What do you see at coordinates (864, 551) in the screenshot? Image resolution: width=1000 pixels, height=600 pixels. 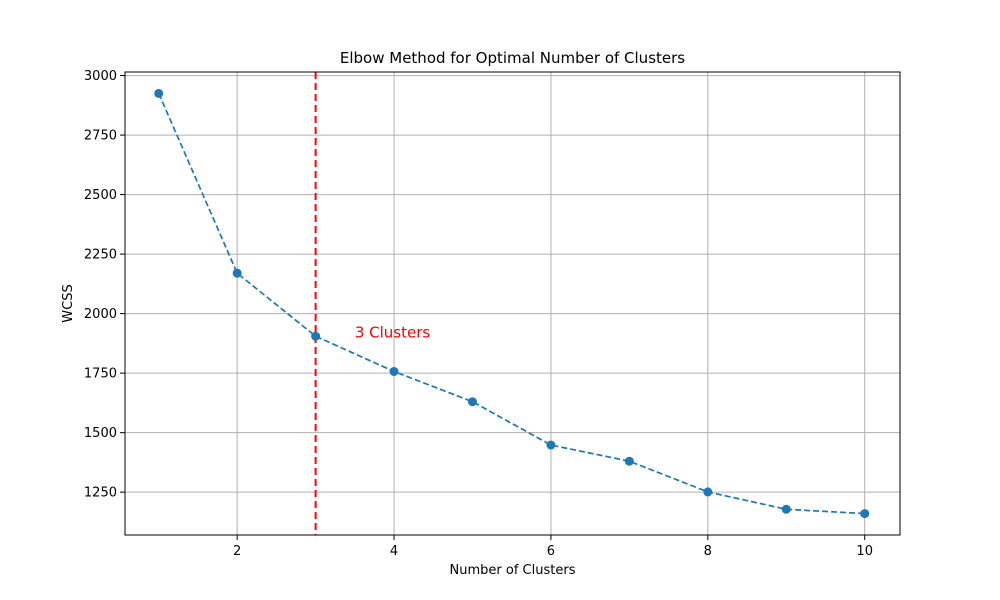 I see `x-tick-label: 10` at bounding box center [864, 551].